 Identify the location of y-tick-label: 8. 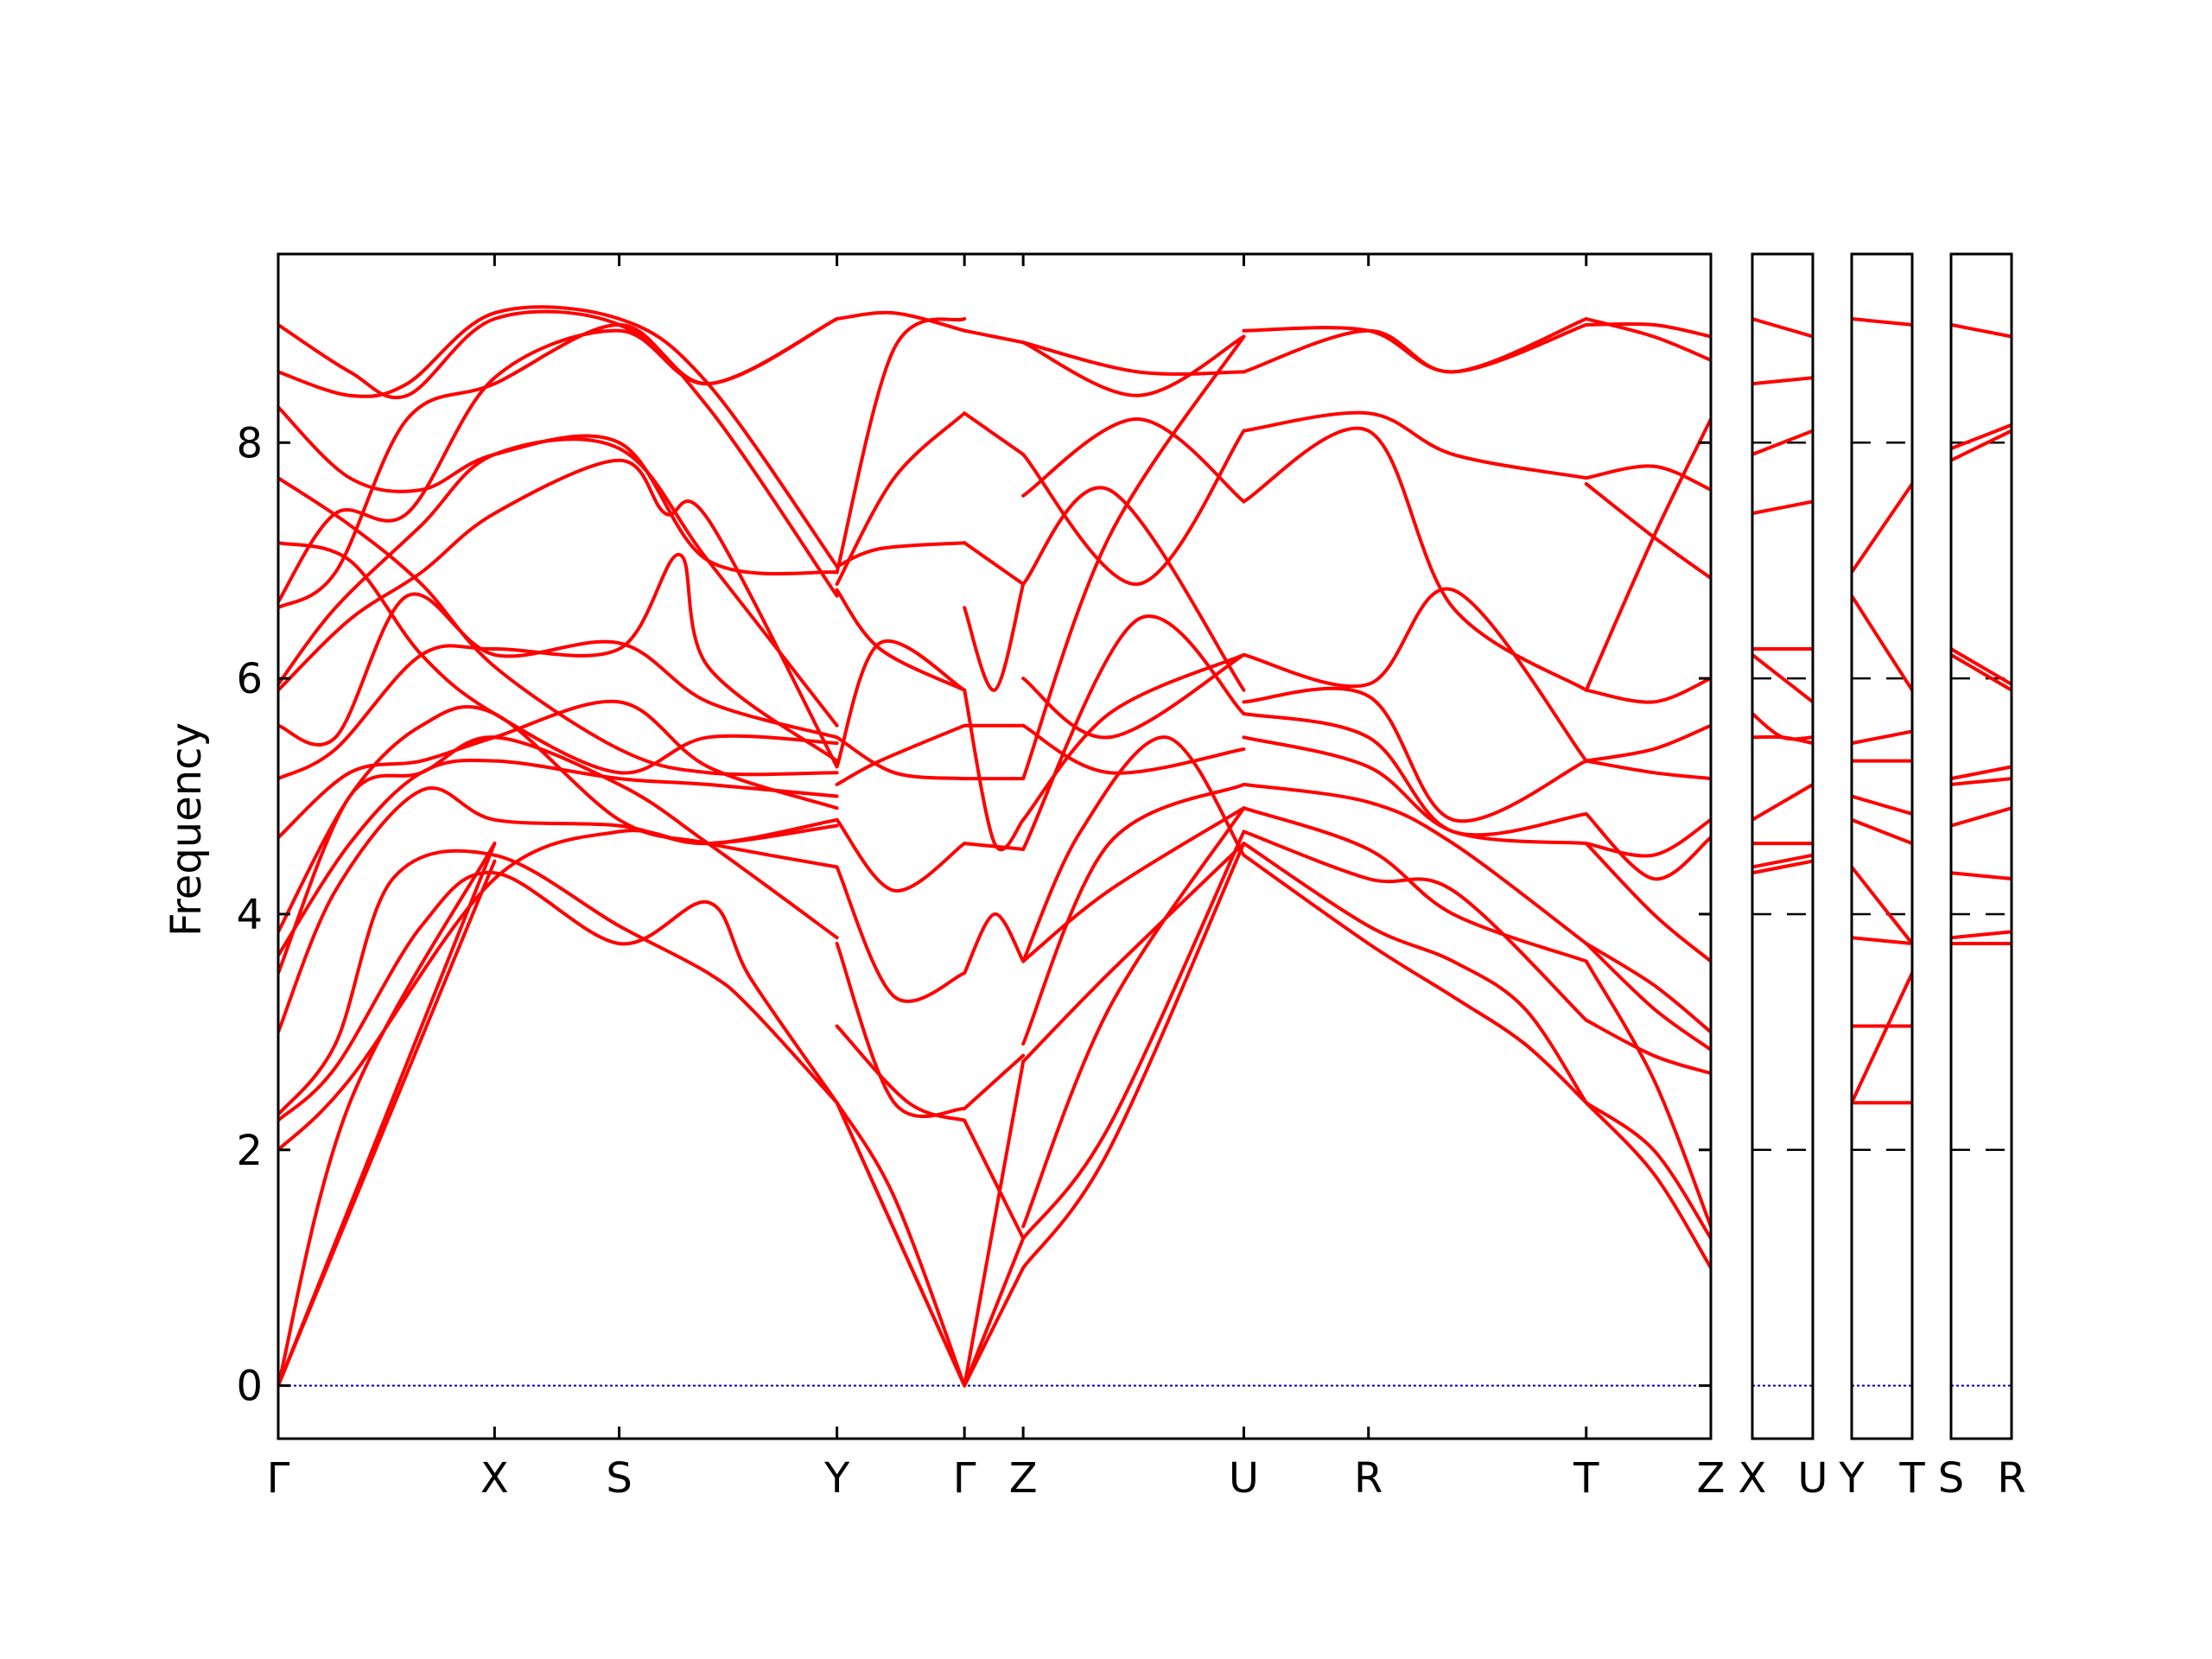
(249, 443).